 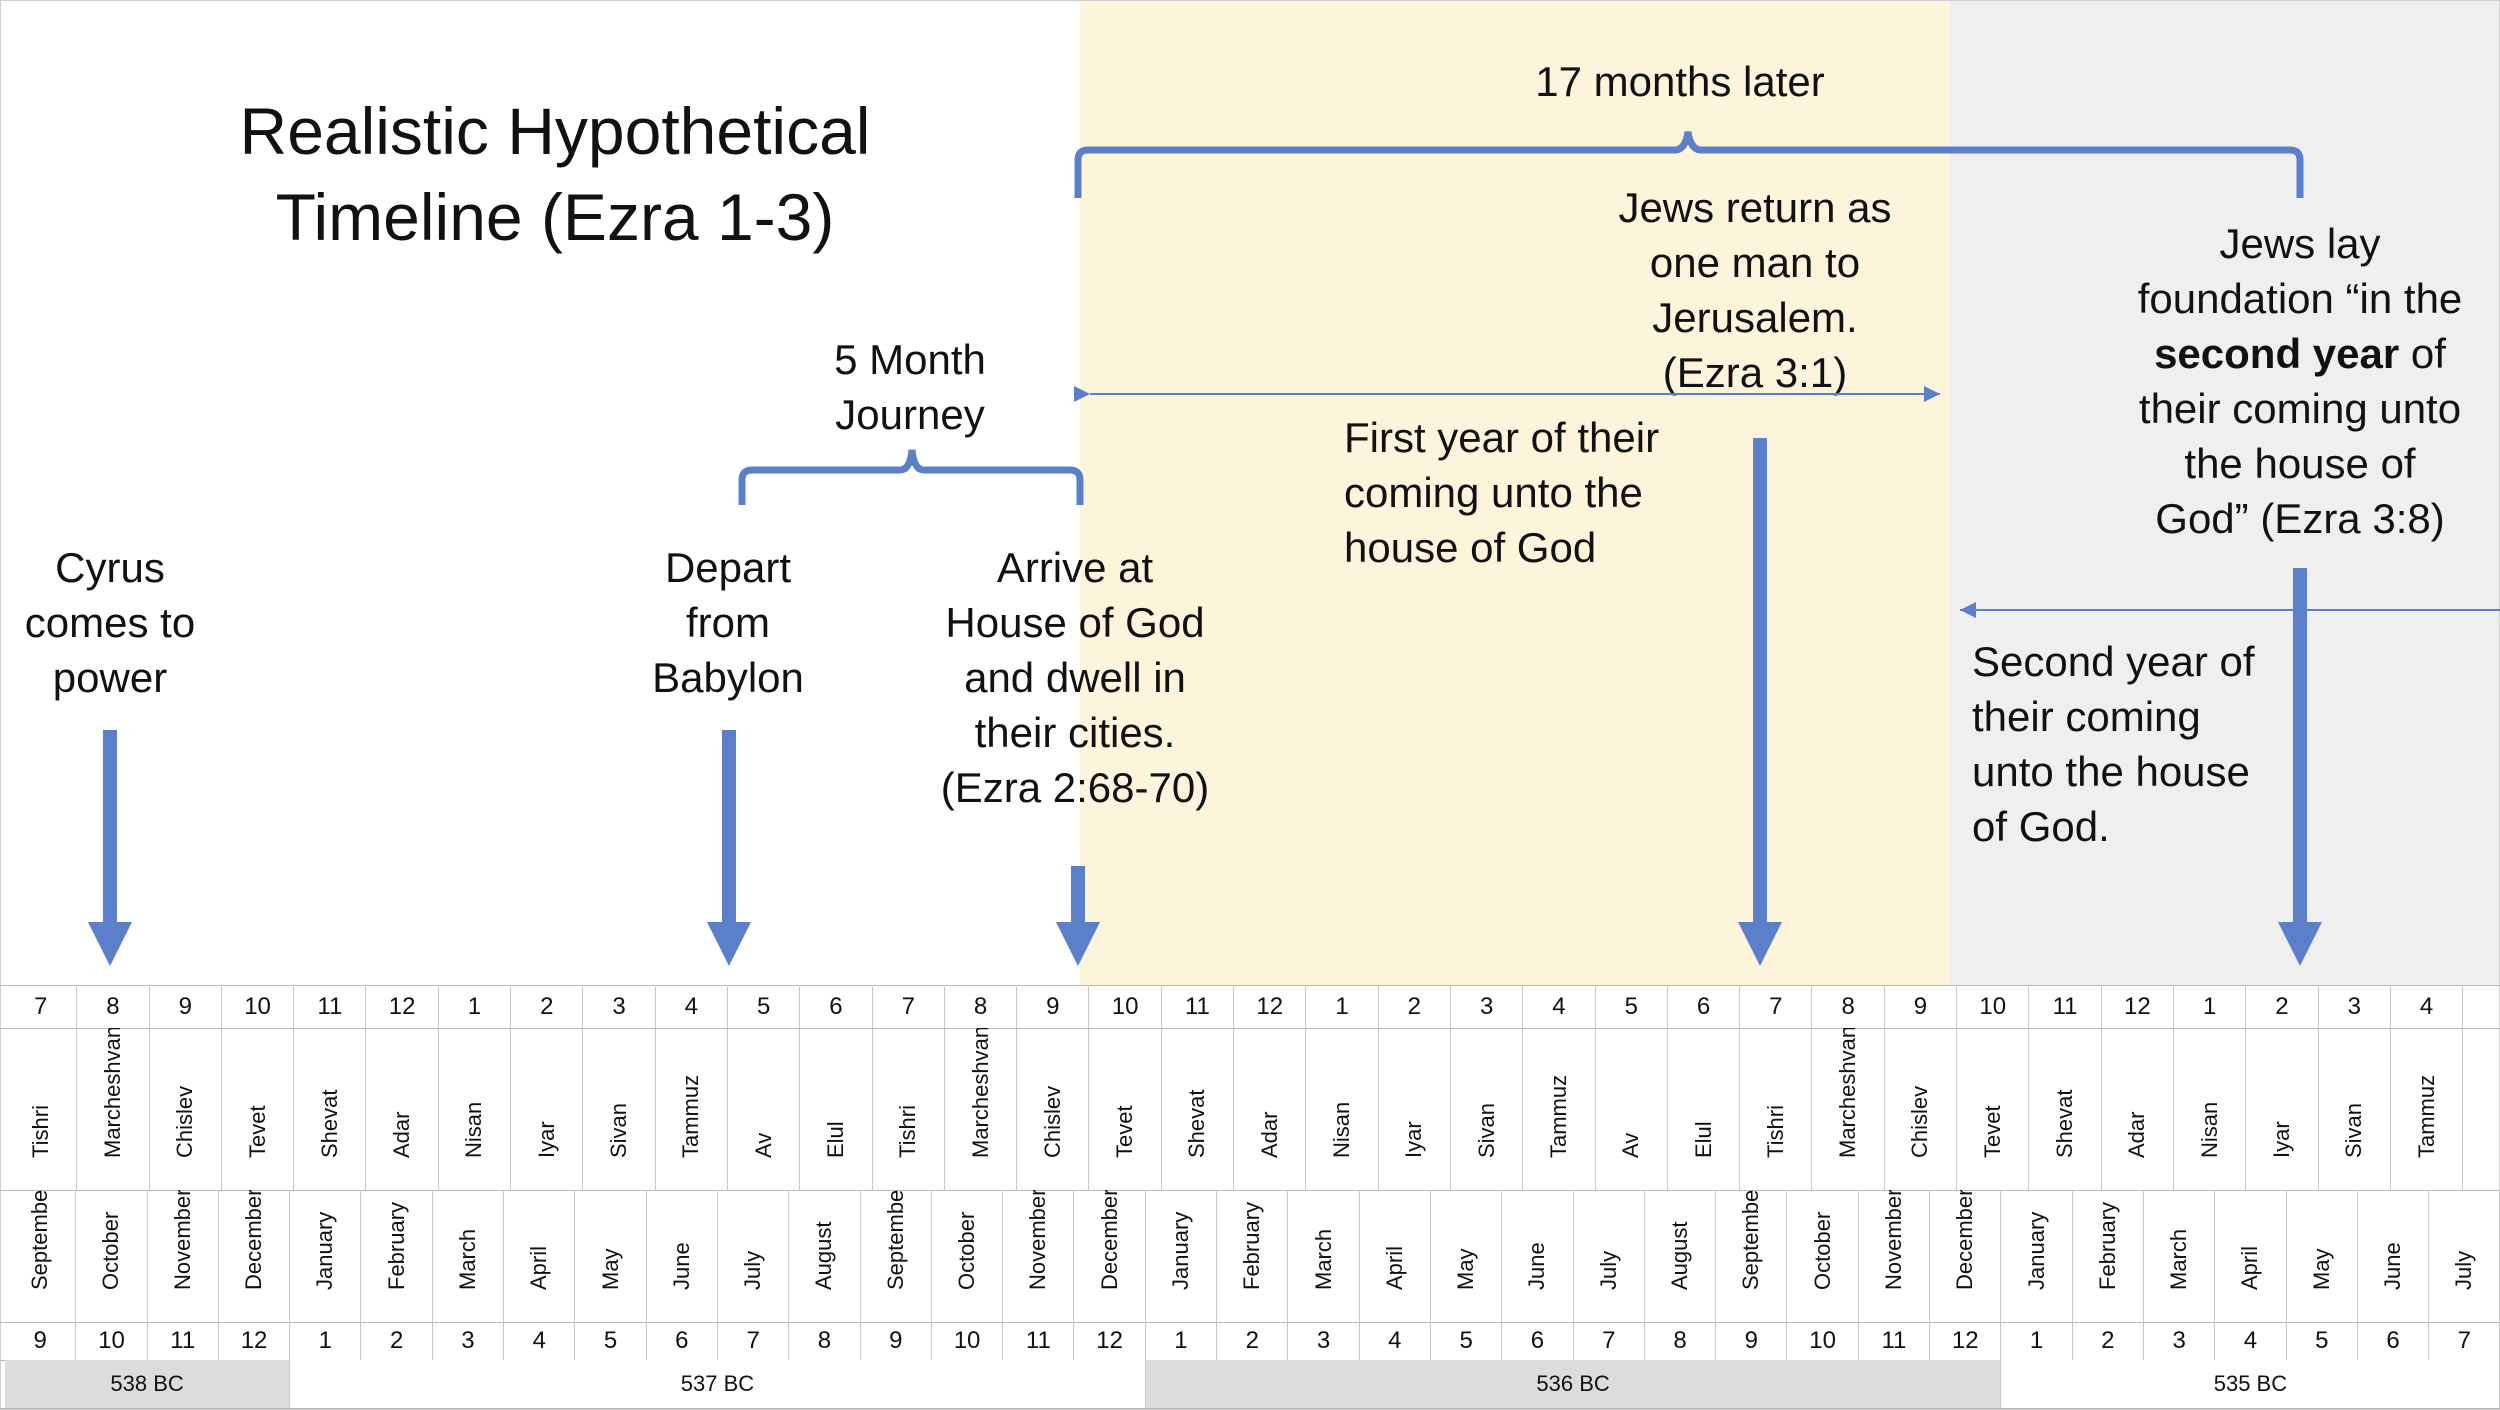 I want to click on hebrew-month-name: Sivan, so click(x=619, y=1109).